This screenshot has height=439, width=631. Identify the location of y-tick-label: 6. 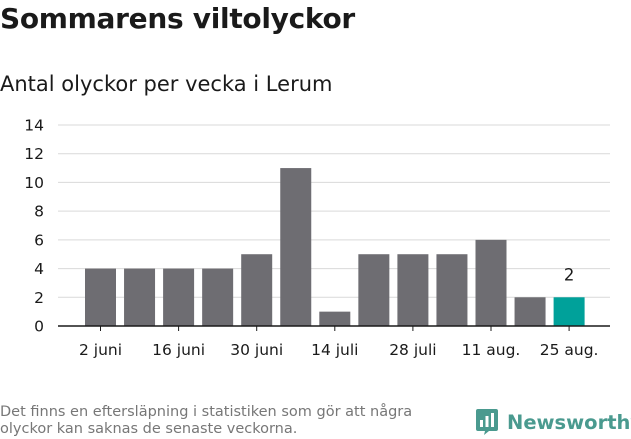
(39, 240).